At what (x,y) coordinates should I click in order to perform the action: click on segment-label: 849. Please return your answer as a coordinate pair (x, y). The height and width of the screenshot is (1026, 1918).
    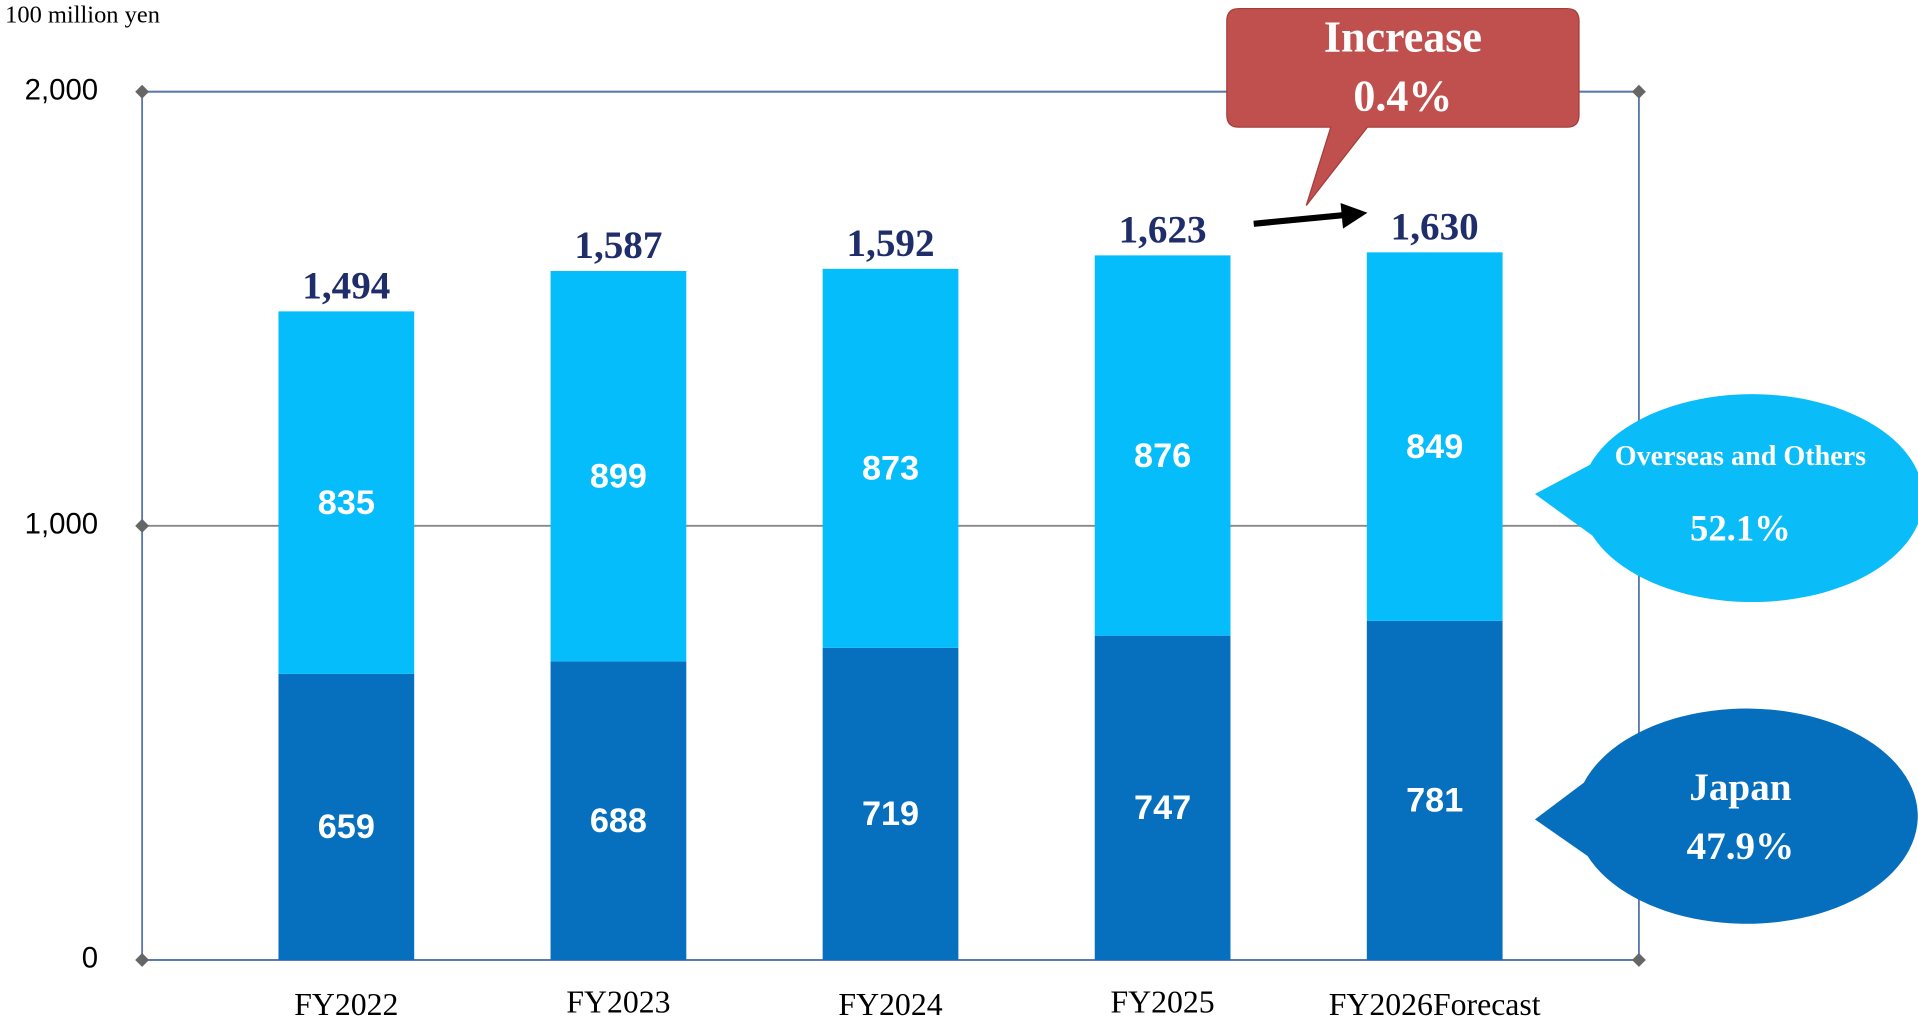
    Looking at the image, I should click on (1434, 447).